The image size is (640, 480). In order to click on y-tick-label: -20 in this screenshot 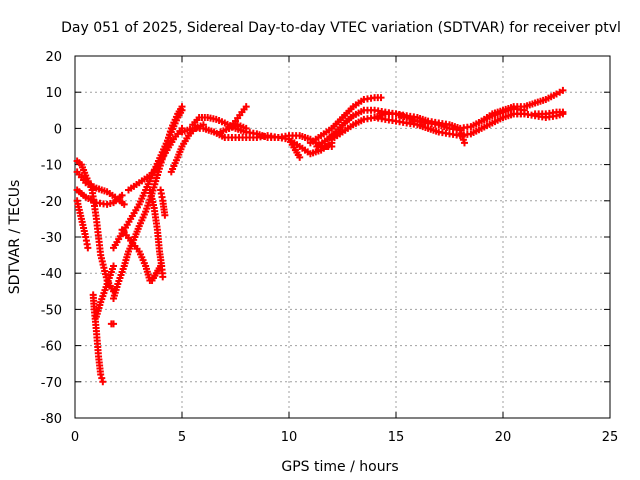, I will do `click(51, 202)`.